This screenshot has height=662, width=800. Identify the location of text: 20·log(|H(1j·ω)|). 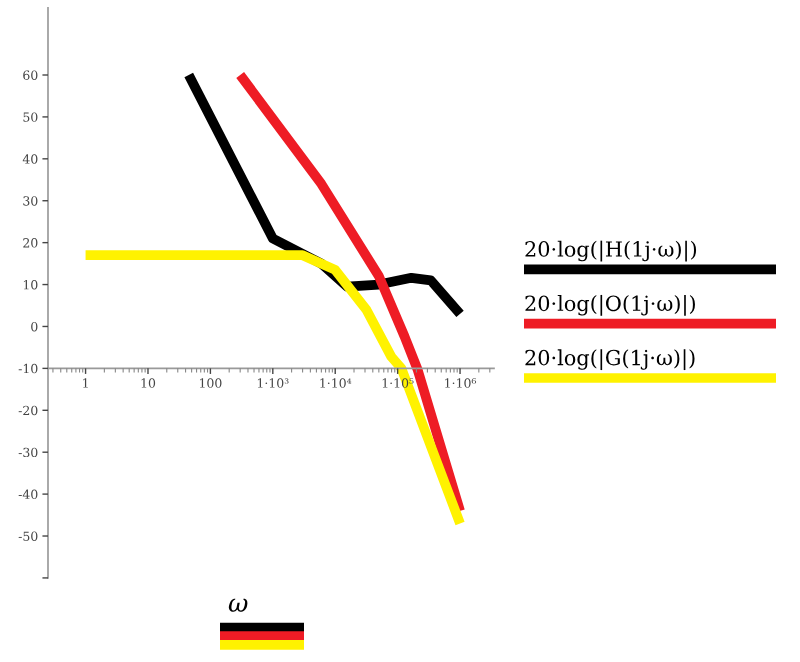
(611, 251).